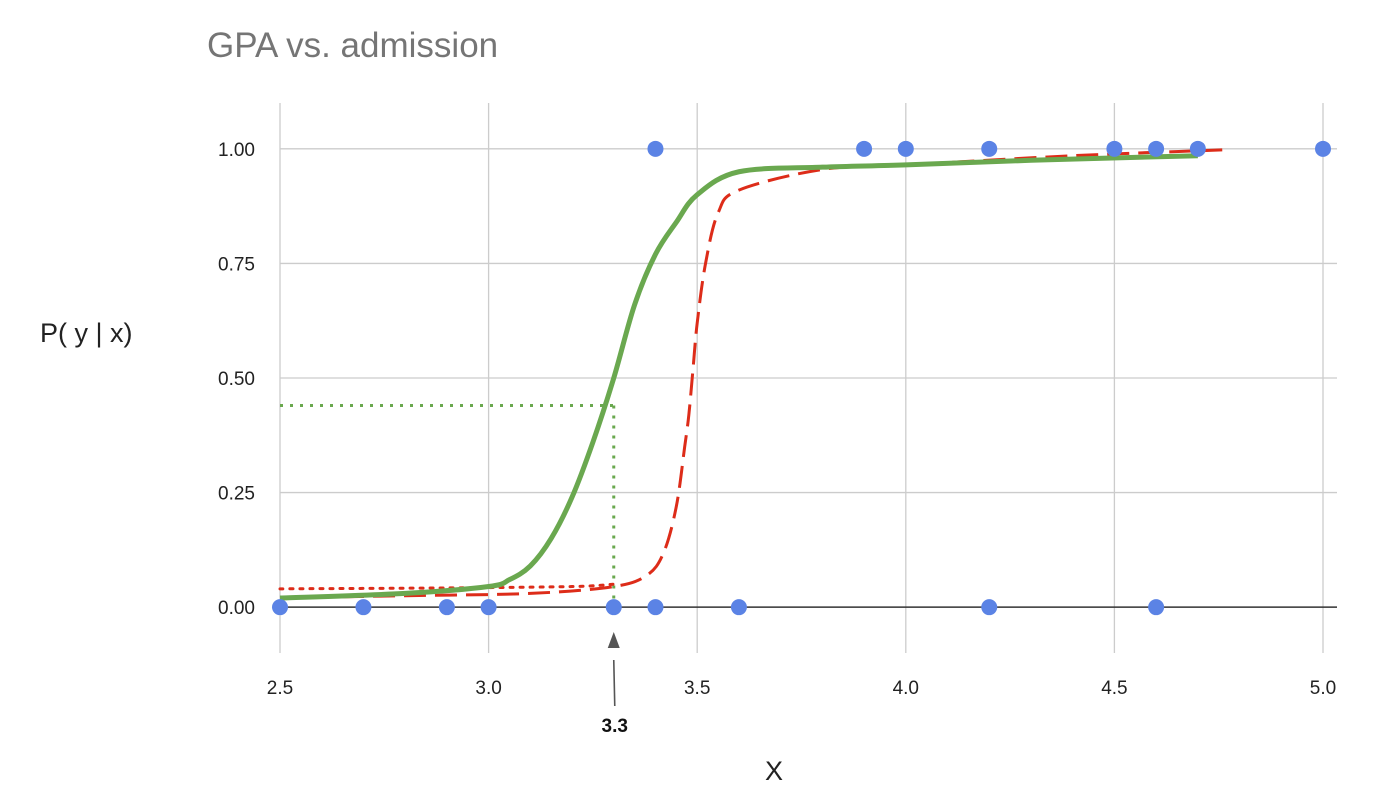 This screenshot has height=805, width=1400. I want to click on y-axis-title: P( y | x), so click(86, 333).